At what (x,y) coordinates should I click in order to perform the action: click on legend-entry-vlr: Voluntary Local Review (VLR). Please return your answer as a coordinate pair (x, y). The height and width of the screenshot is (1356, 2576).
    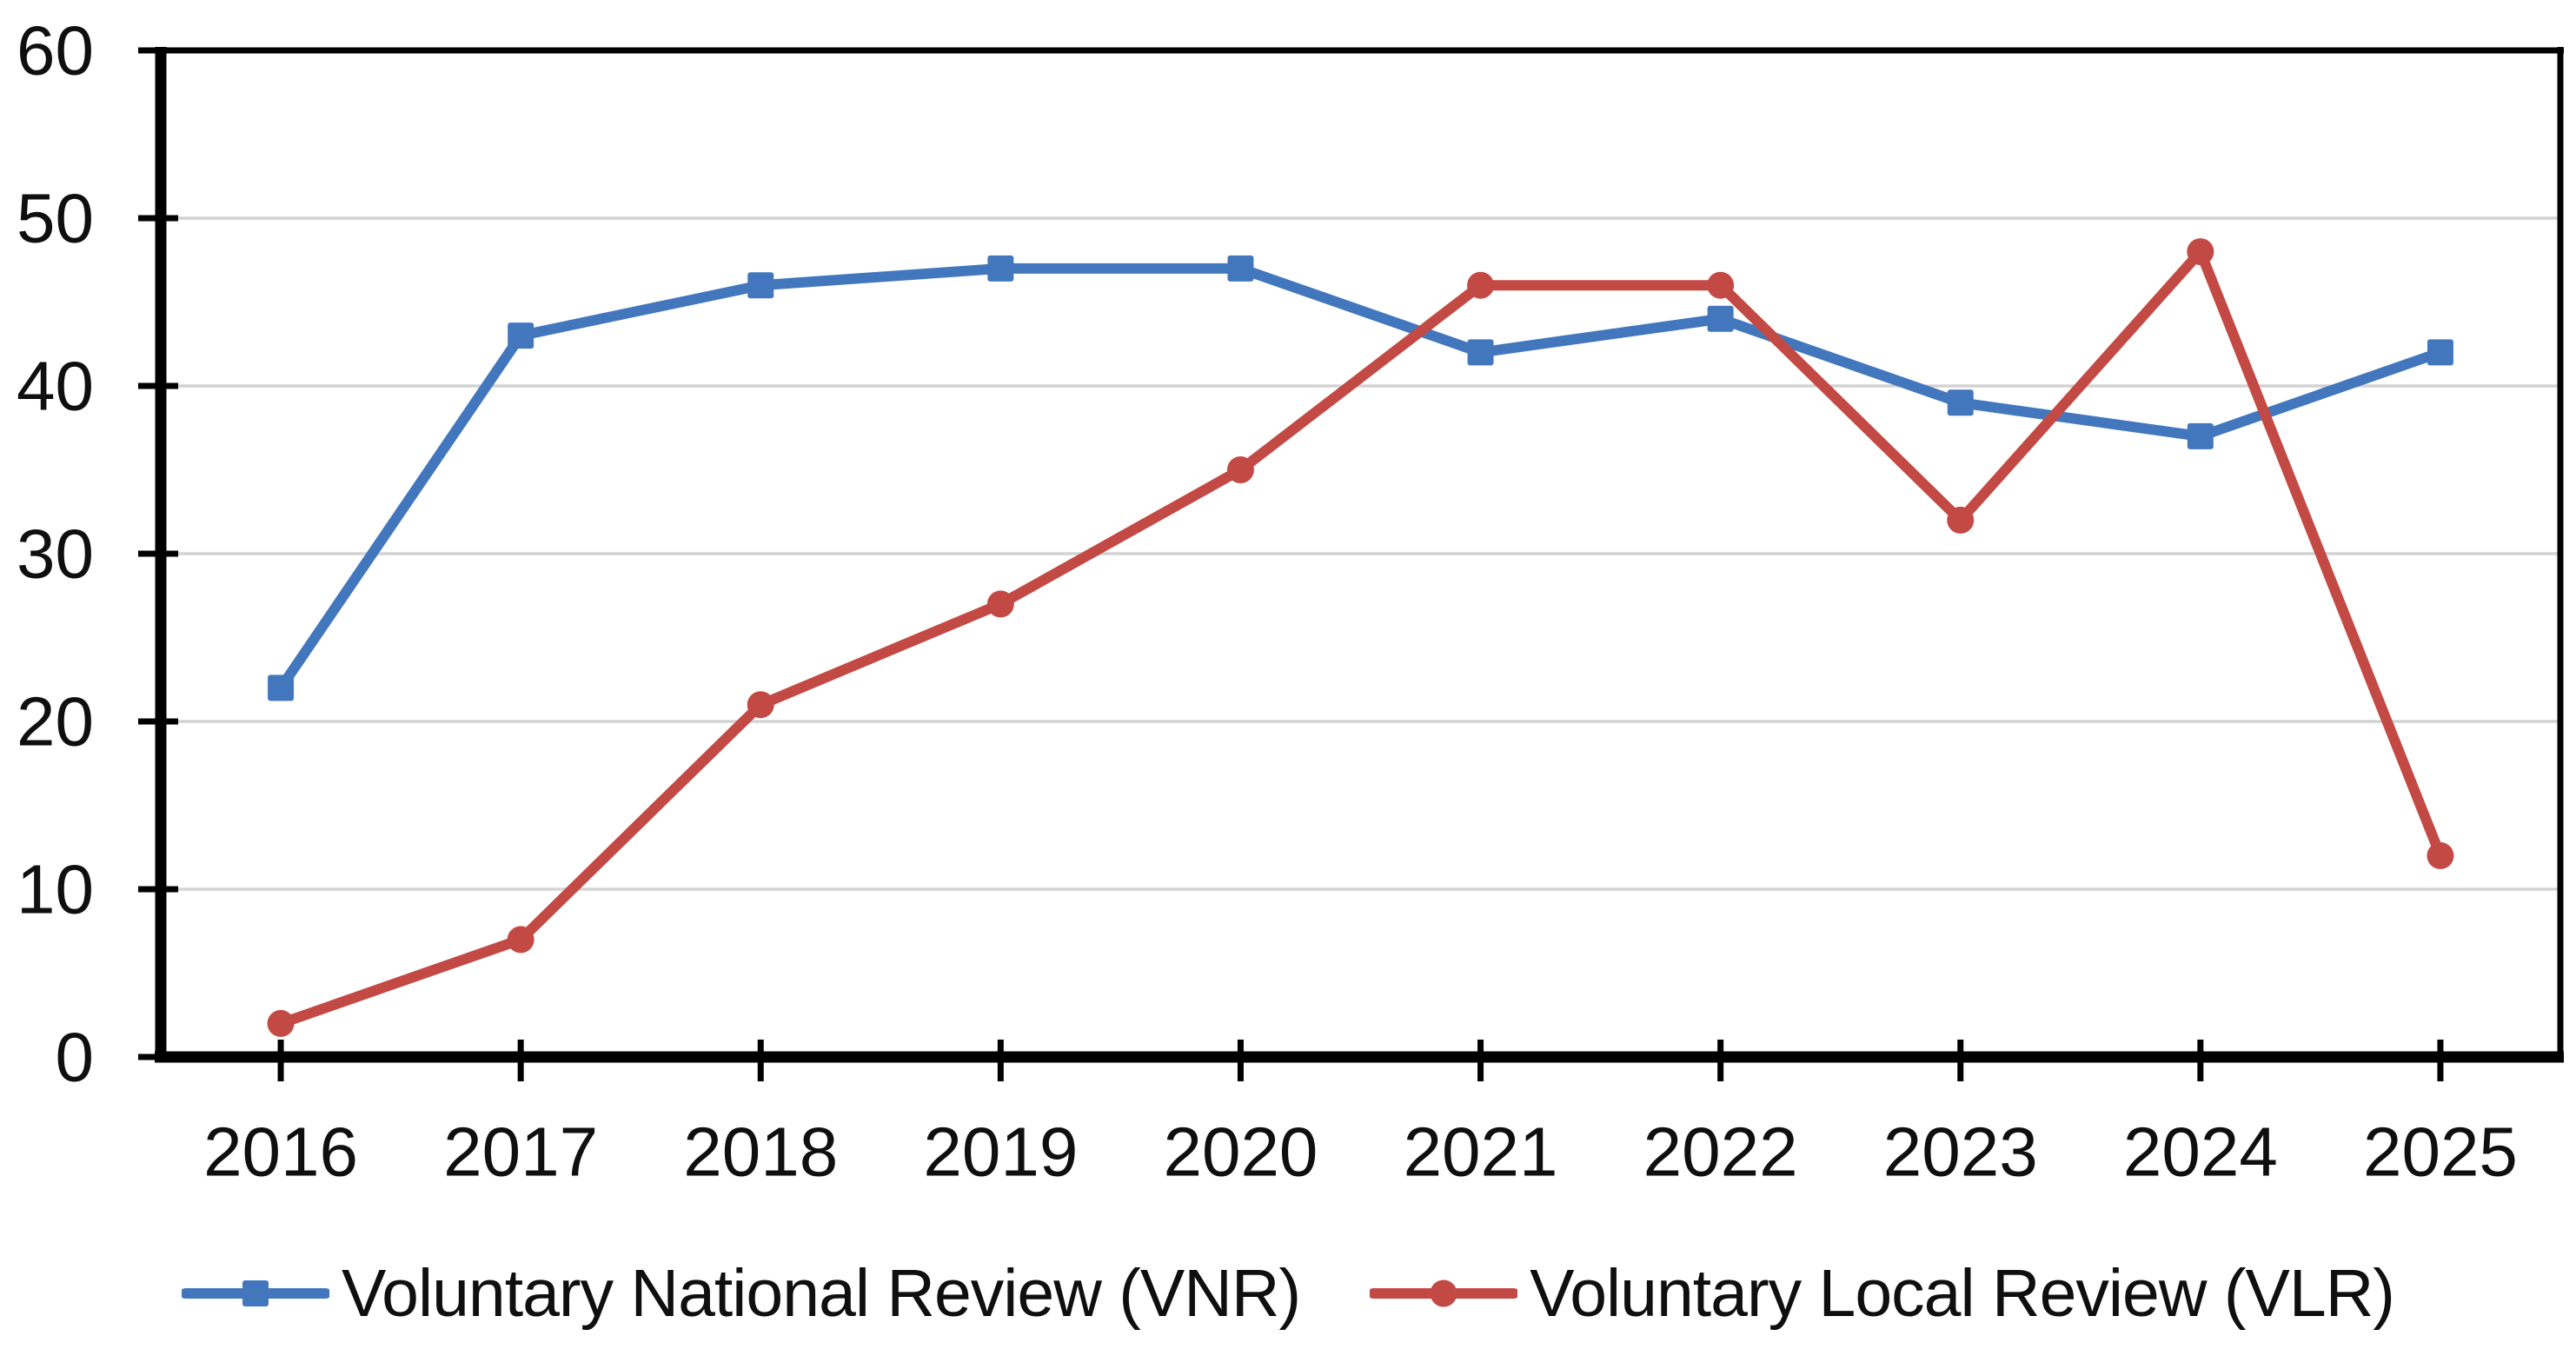
    Looking at the image, I should click on (1882, 1293).